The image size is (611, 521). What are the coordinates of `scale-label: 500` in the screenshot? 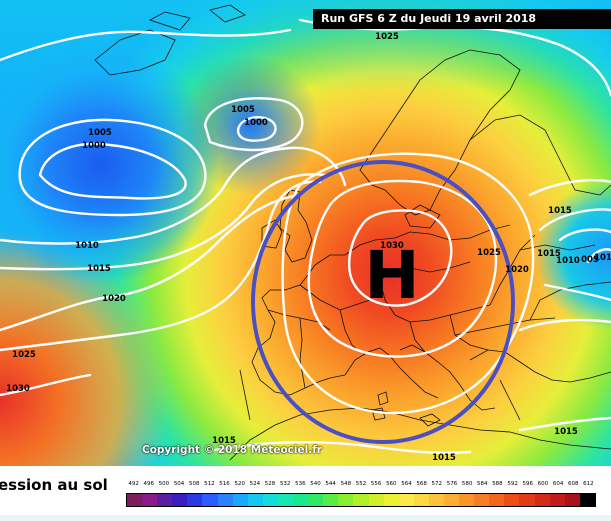 It's located at (164, 484).